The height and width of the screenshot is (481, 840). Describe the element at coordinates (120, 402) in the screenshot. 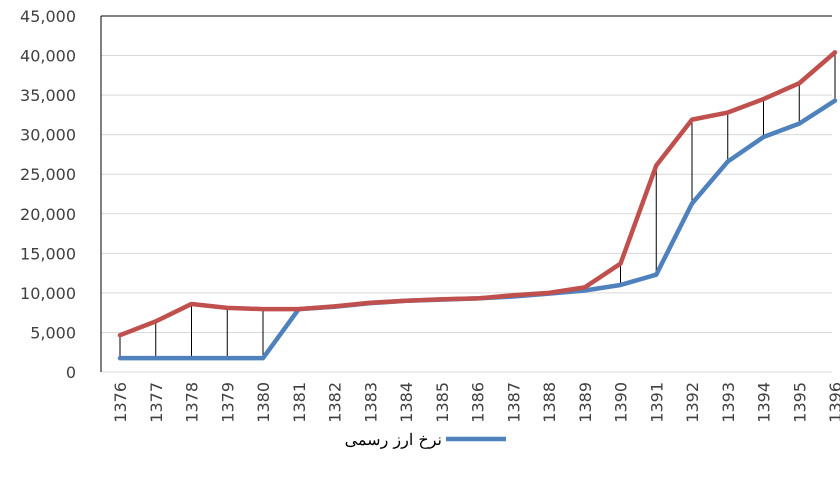

I see `x-tick-label: 1376` at that location.